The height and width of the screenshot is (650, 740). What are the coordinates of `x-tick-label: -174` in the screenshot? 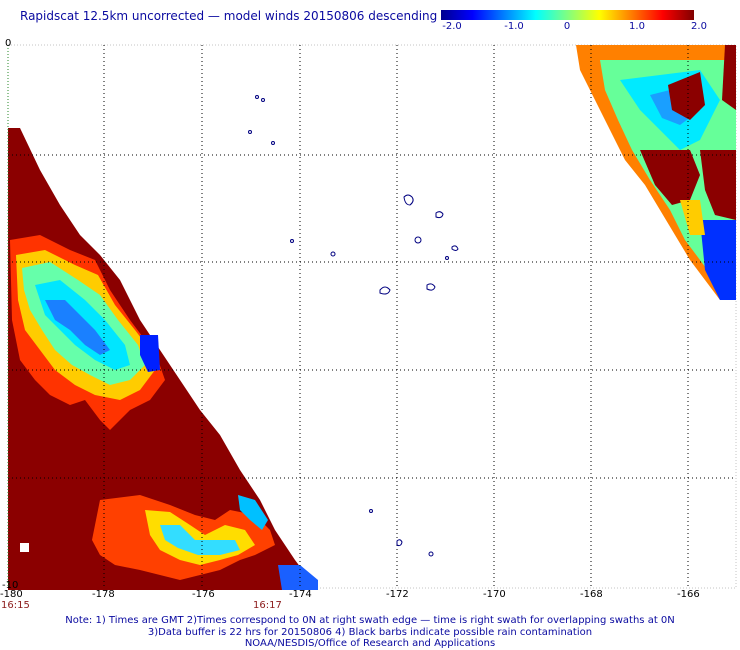 It's located at (300, 594).